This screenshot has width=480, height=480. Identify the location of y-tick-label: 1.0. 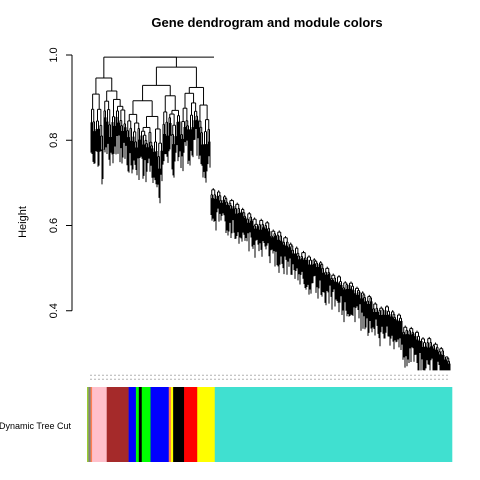
(54, 54).